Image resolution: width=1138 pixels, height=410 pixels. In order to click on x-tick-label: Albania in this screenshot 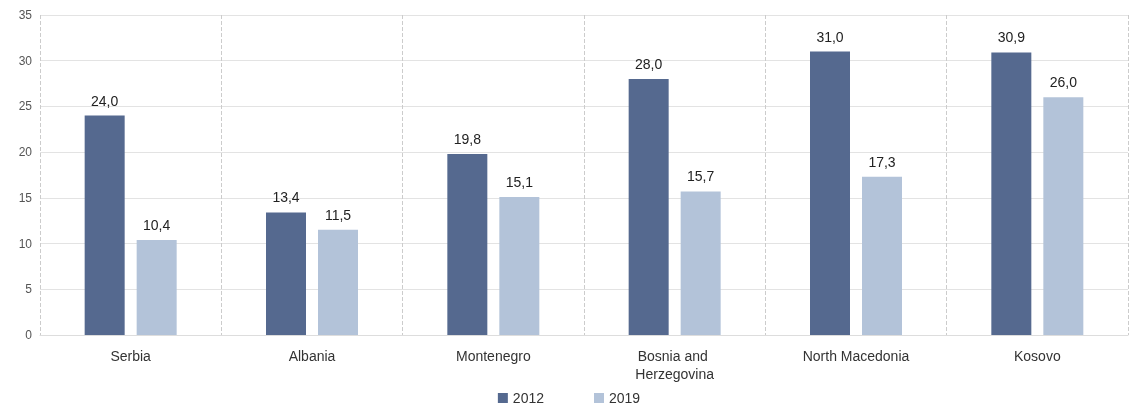, I will do `click(312, 356)`.